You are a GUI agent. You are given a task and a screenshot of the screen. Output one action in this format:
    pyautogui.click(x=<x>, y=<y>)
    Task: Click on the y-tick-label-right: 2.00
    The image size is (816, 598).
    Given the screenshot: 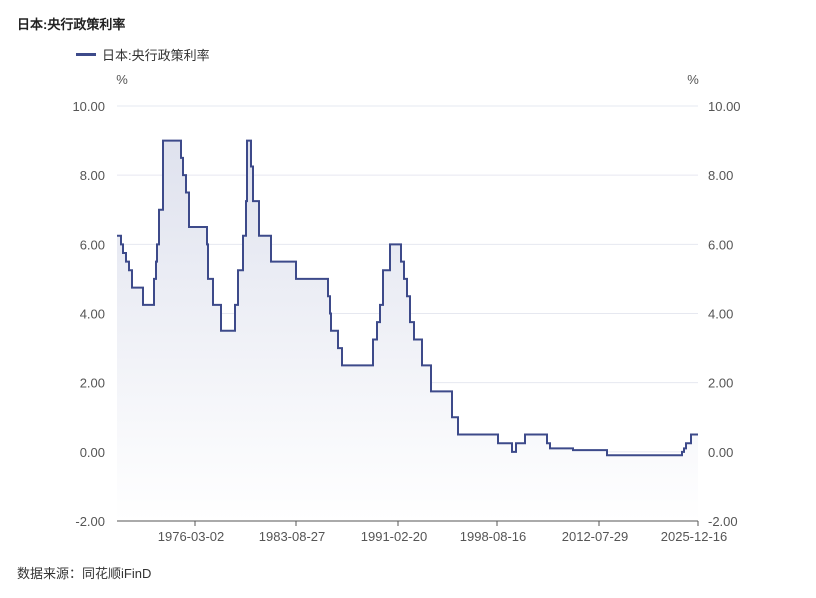 What is the action you would take?
    pyautogui.click(x=720, y=383)
    